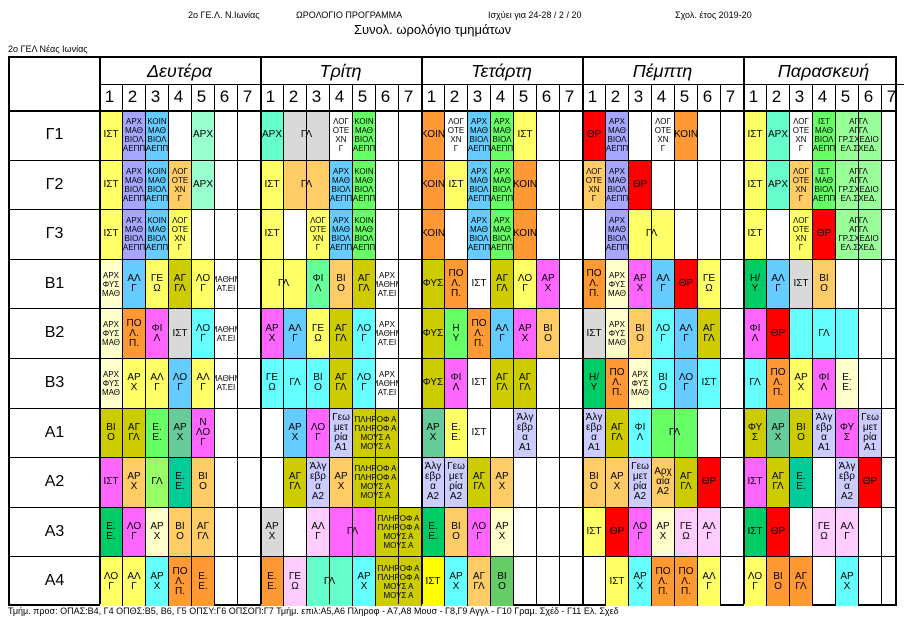  I want to click on lesson-cell: ΜΑΘΗΜ ΑΤ.ΕΙ, so click(226, 383).